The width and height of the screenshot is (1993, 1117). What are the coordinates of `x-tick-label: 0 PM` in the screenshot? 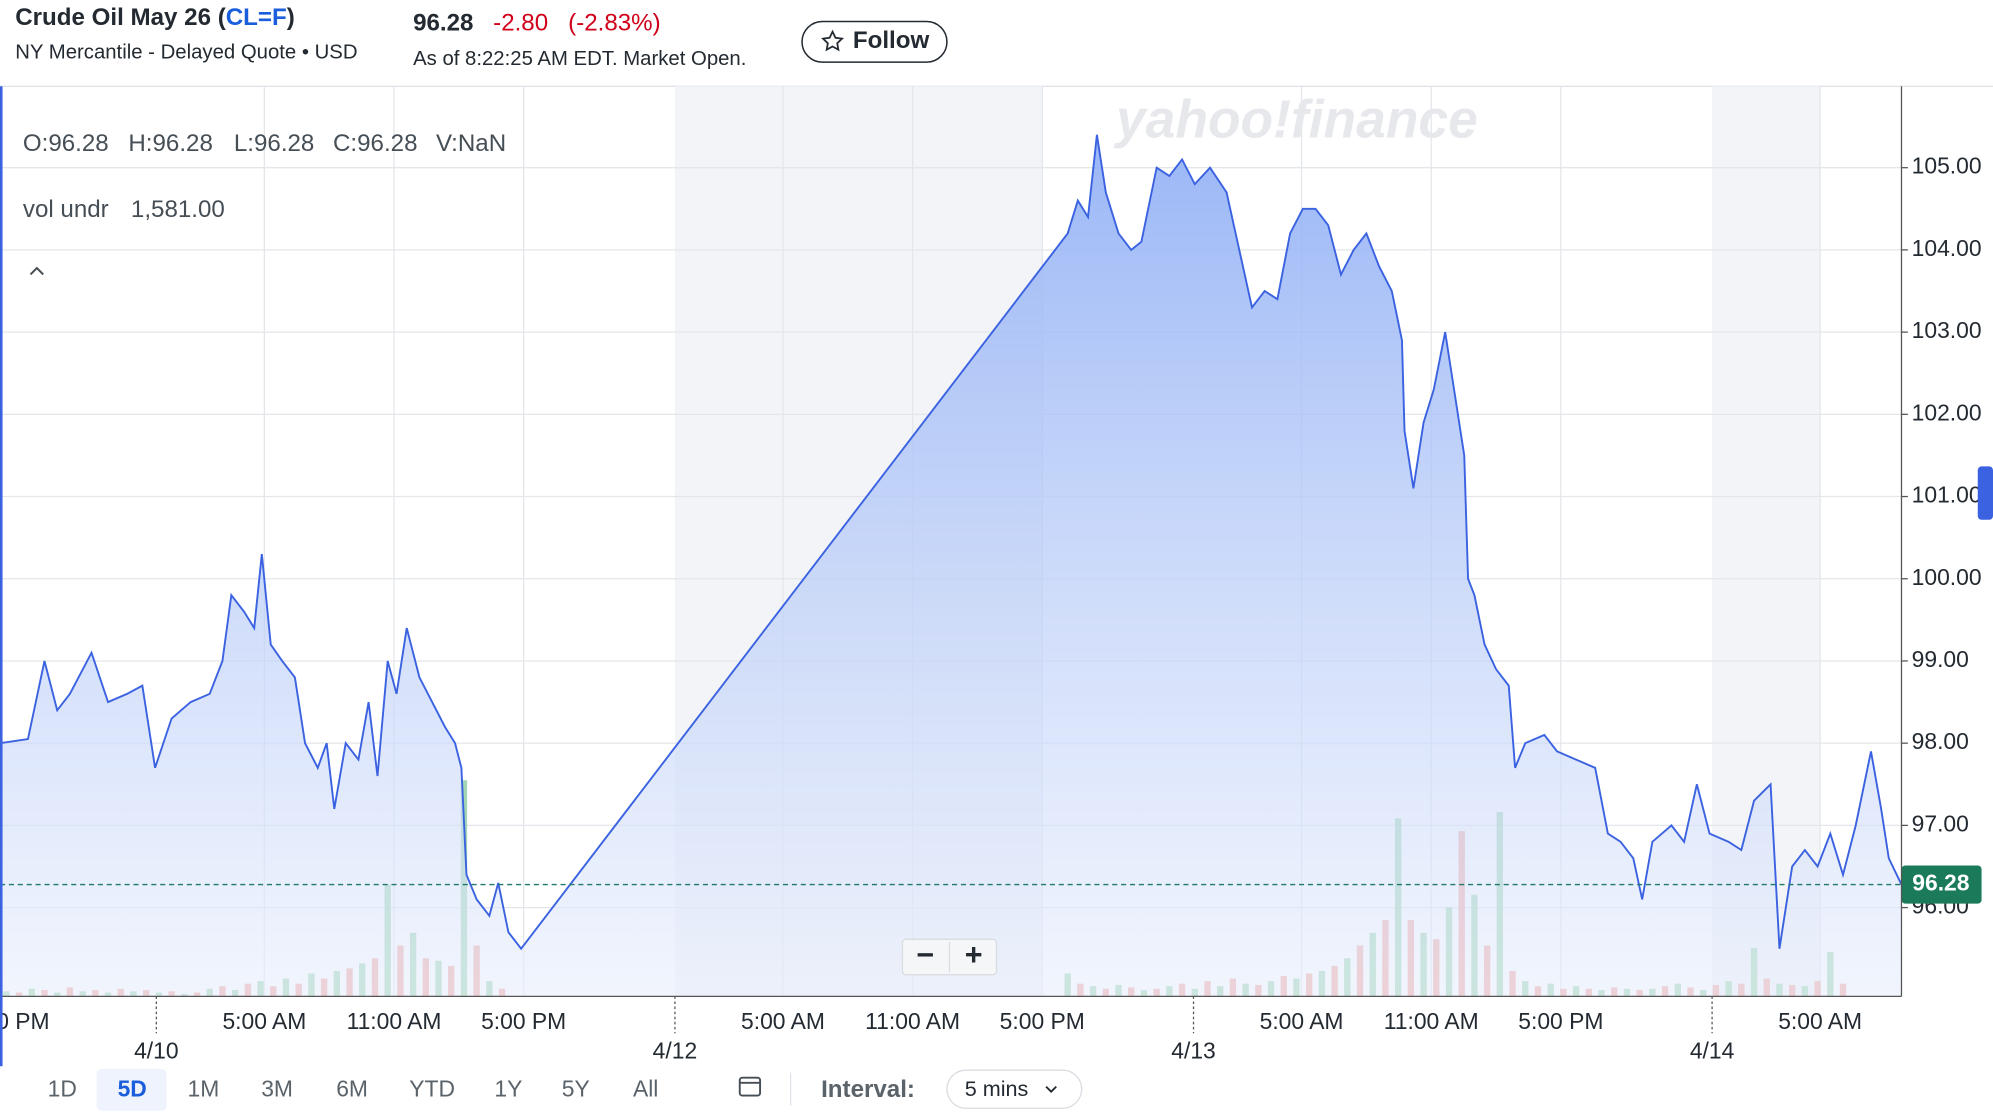 It's located at (25, 1021).